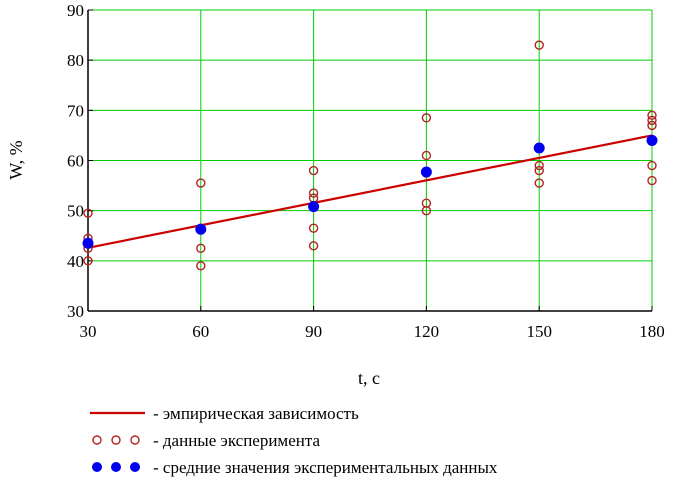 The width and height of the screenshot is (676, 500). Describe the element at coordinates (16, 159) in the screenshot. I see `y-axis-label: W, %` at that location.